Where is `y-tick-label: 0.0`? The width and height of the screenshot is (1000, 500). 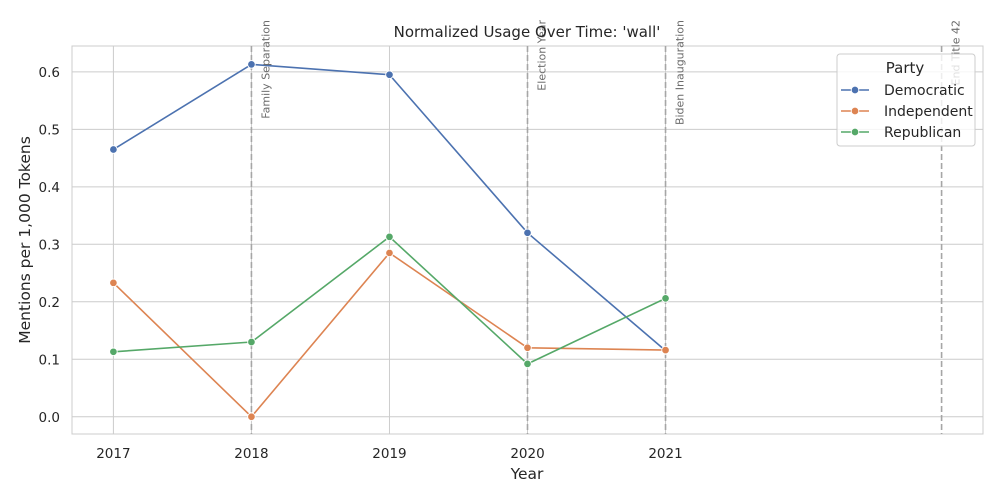
y-tick-label: 0.0 is located at coordinates (49, 418).